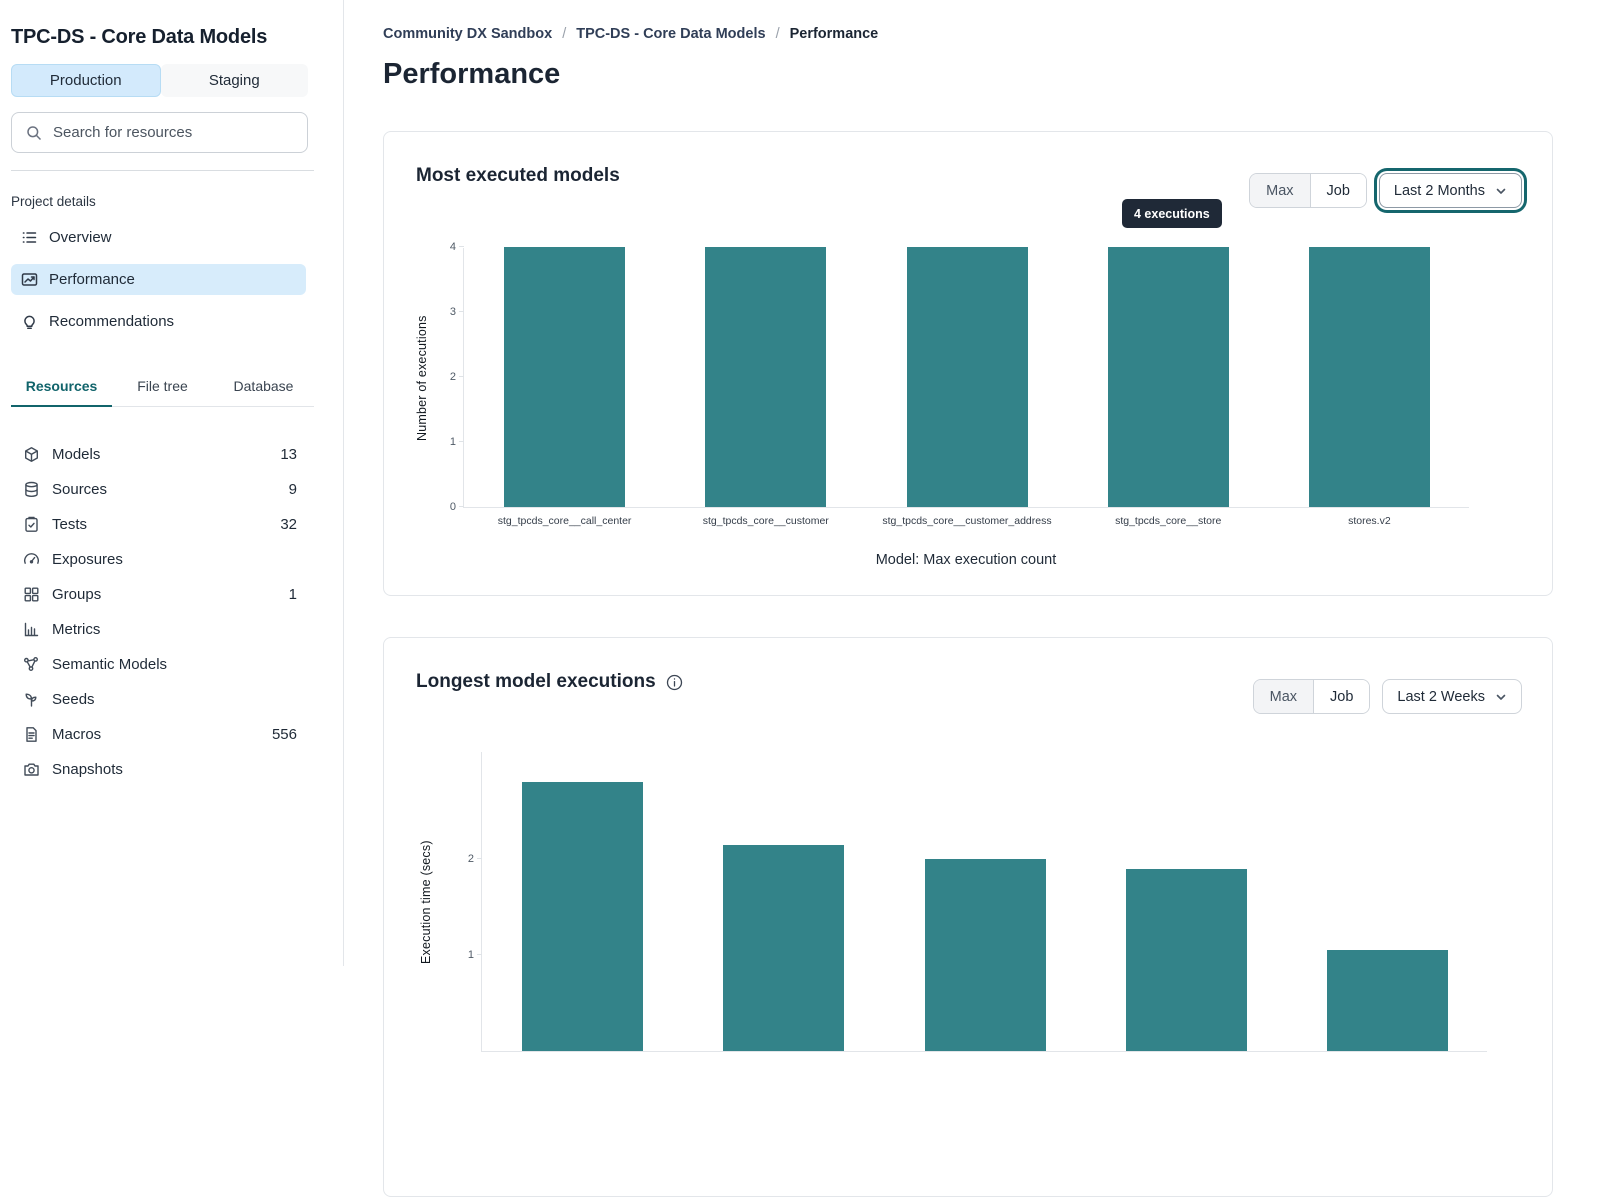  I want to click on sidebar-item-exposures: Exposures, so click(169, 559).